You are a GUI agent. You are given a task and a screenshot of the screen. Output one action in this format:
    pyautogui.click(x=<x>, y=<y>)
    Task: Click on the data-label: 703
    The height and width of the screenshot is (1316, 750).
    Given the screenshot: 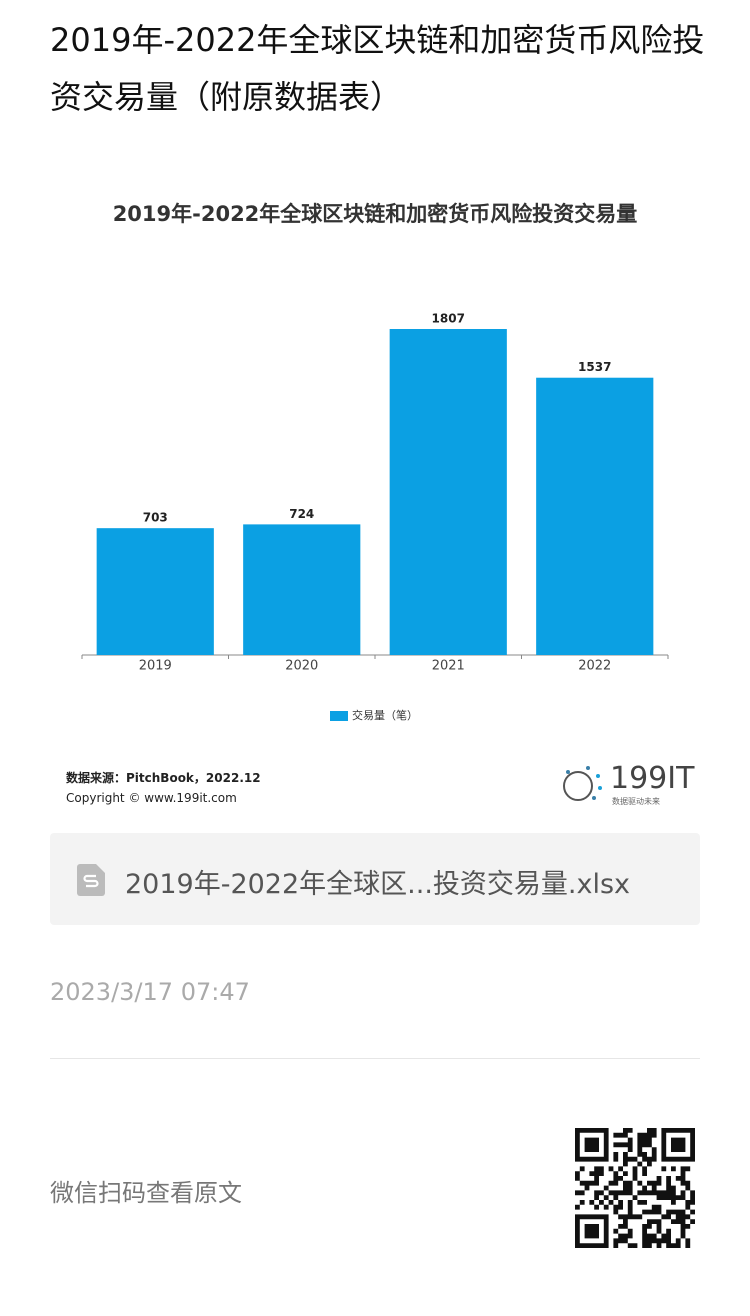 What is the action you would take?
    pyautogui.click(x=155, y=518)
    